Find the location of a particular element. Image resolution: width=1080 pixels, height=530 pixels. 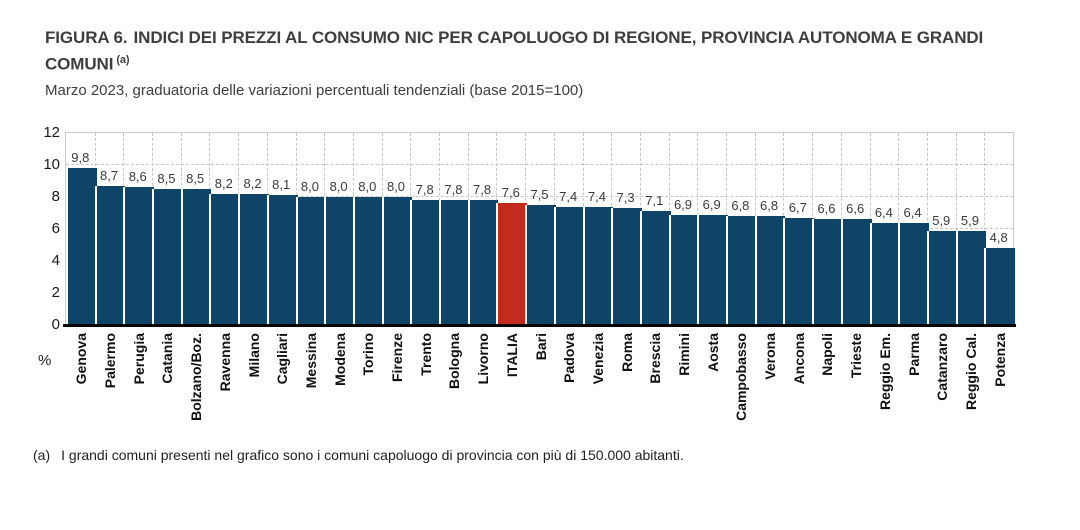

x-axis-label: Campobasso is located at coordinates (741, 377).